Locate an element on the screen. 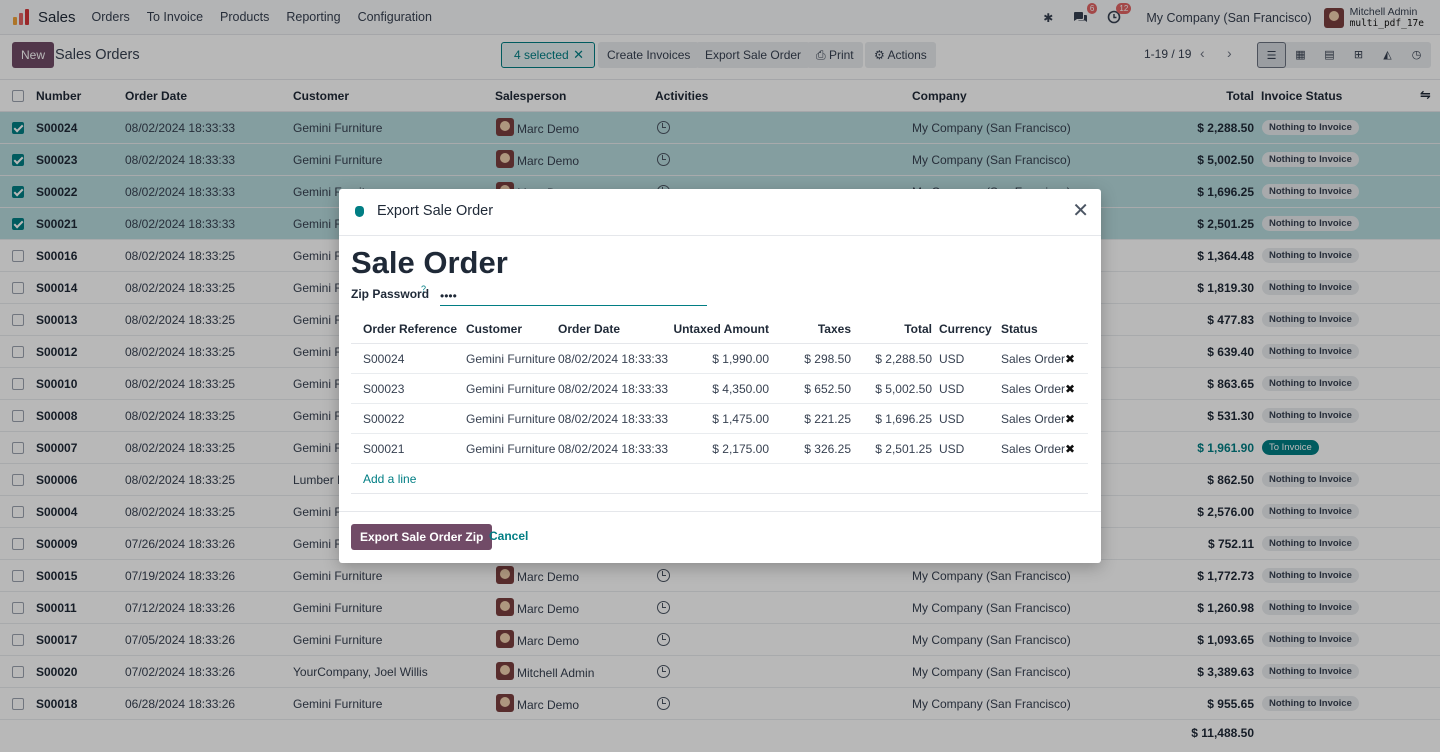 This screenshot has width=1440, height=752. print-button: ⎙ Print is located at coordinates (835, 55).